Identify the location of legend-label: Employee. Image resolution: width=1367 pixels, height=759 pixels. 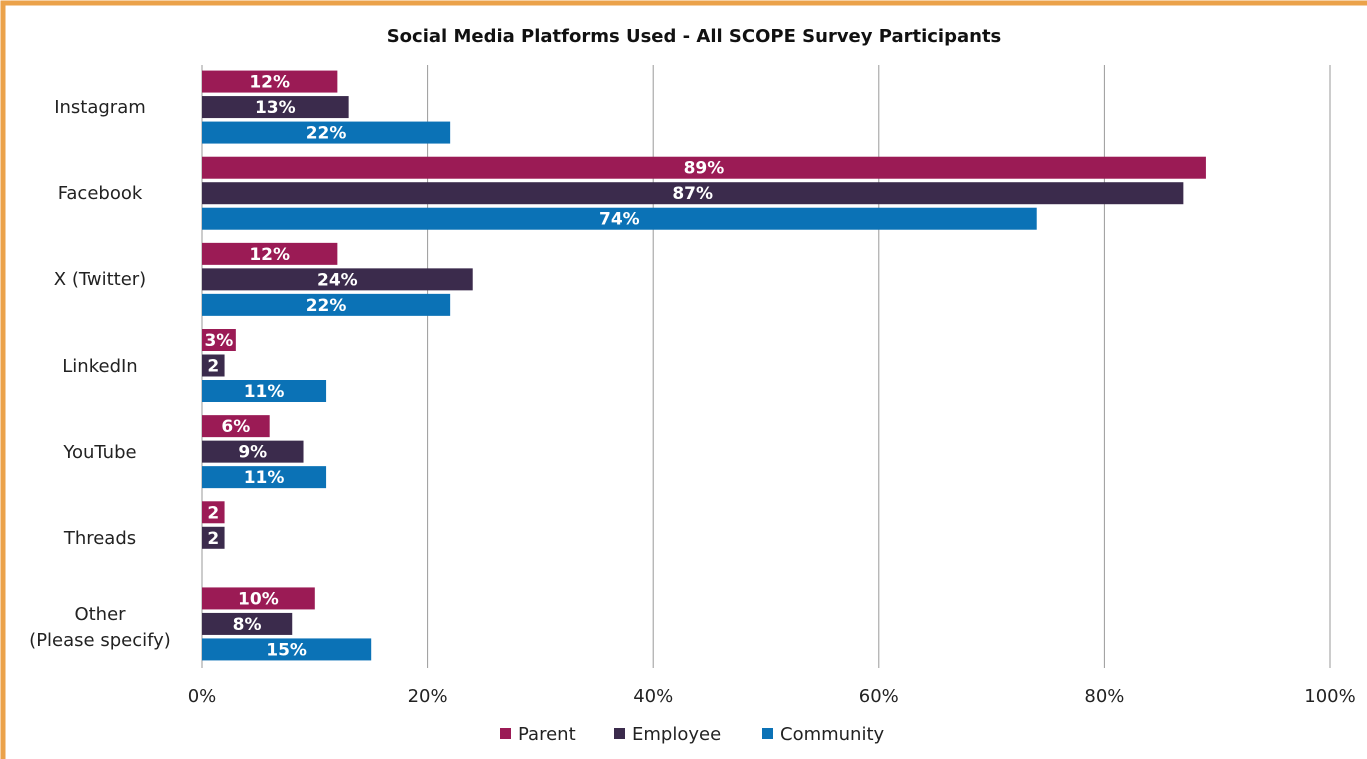
(676, 734).